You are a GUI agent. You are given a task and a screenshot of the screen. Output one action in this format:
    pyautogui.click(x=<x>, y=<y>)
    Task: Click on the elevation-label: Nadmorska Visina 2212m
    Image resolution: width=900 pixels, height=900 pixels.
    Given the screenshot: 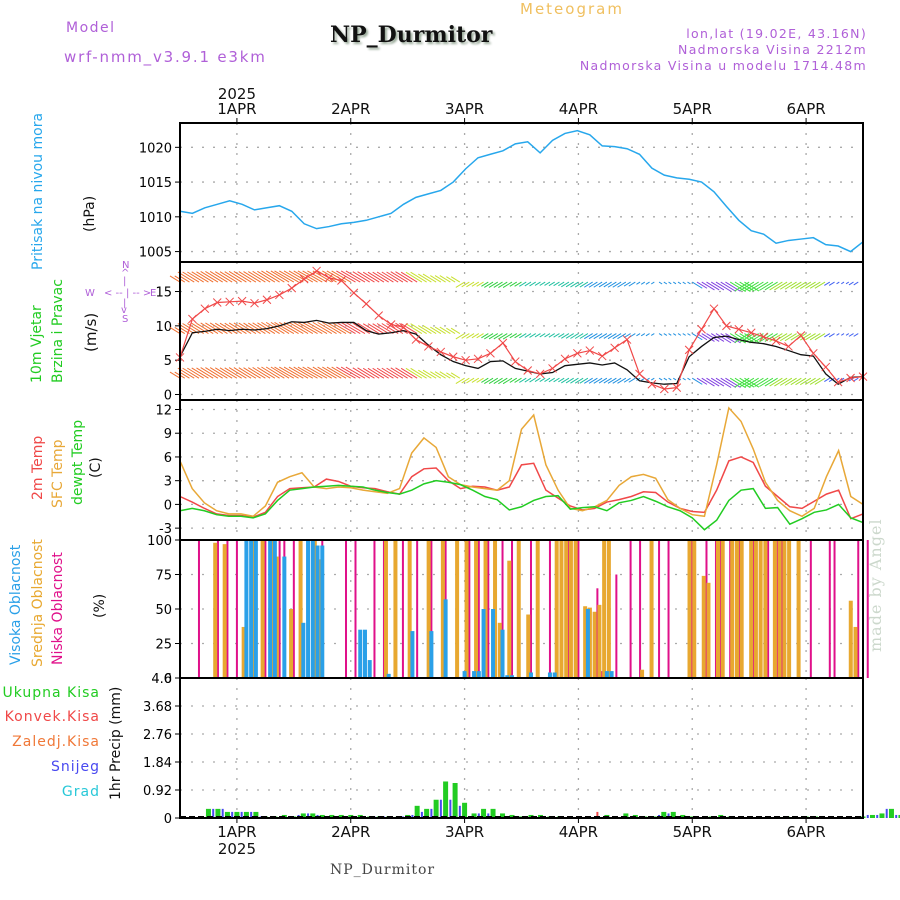 What is the action you would take?
    pyautogui.click(x=772, y=49)
    